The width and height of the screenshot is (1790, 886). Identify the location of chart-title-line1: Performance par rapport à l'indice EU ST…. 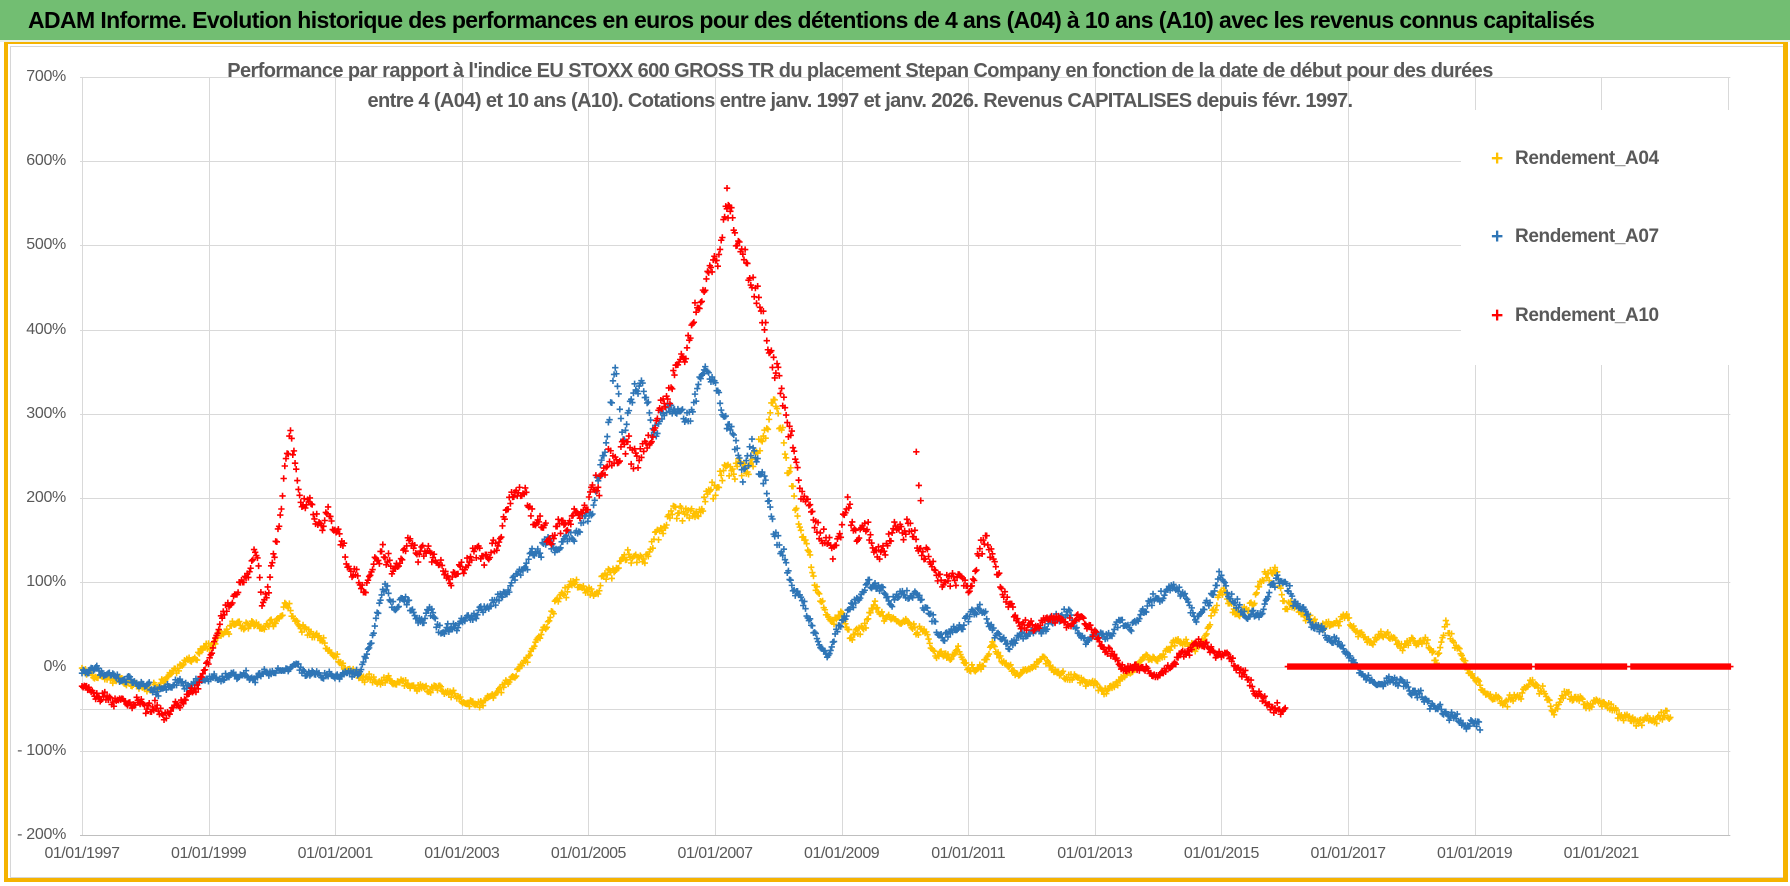
(860, 71).